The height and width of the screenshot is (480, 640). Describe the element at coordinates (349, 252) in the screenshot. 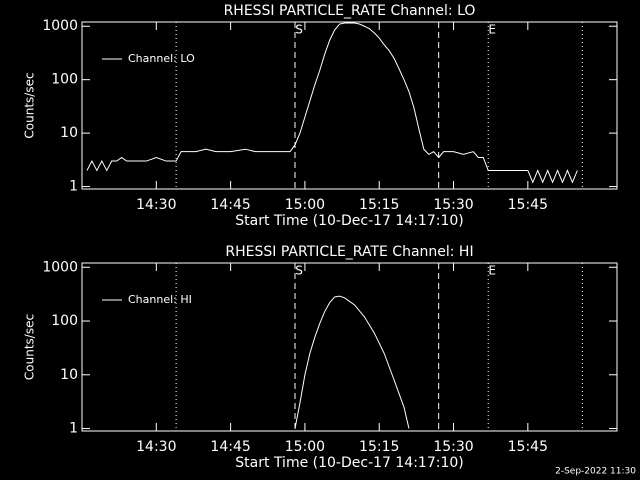

I see `chart-title: RHESSI PARTICLE_RATE Channel: HI` at that location.